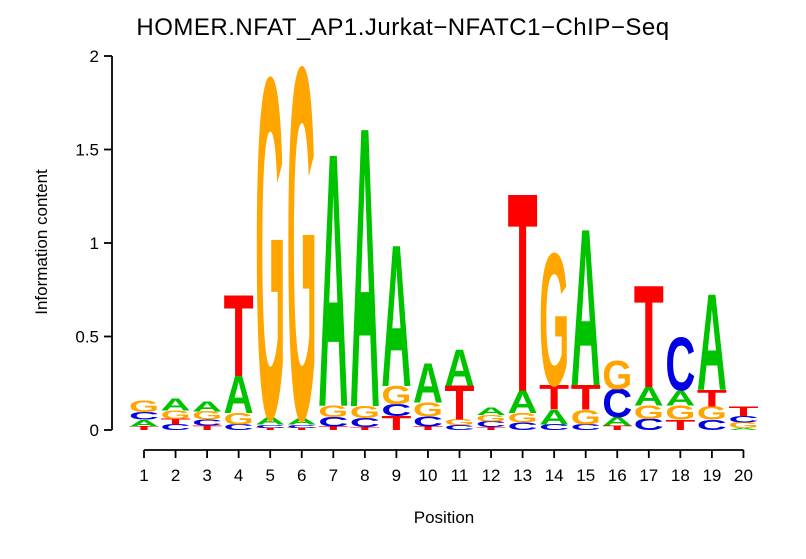  I want to click on logo-letter-G-pos17: G, so click(649, 412).